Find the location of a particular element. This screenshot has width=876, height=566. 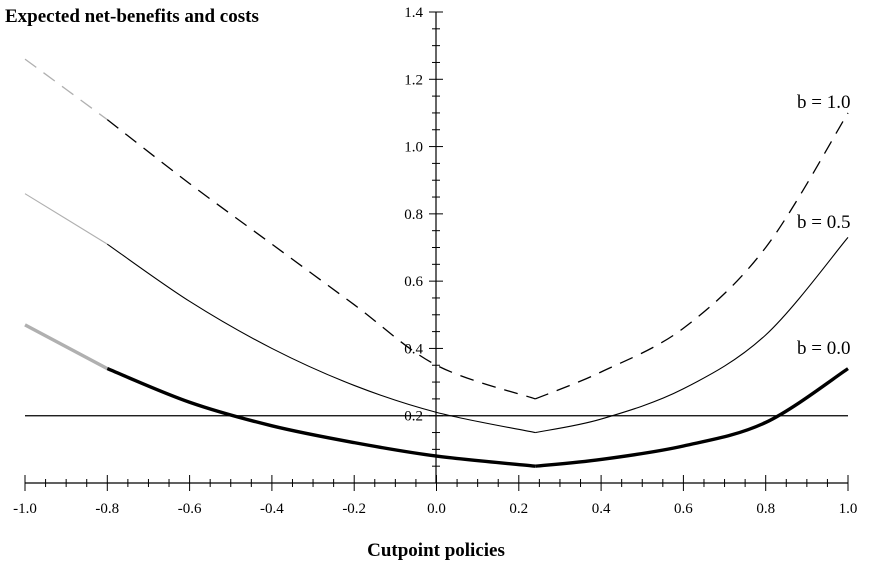

x-tick-label: -0.6 is located at coordinates (190, 509).